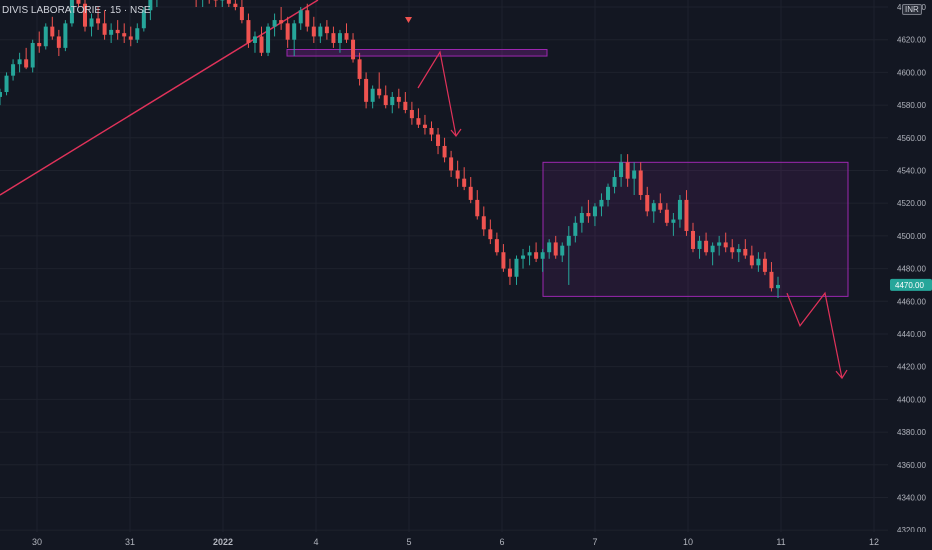 The image size is (932, 550). What do you see at coordinates (695, 229) in the screenshot?
I see `range-box` at bounding box center [695, 229].